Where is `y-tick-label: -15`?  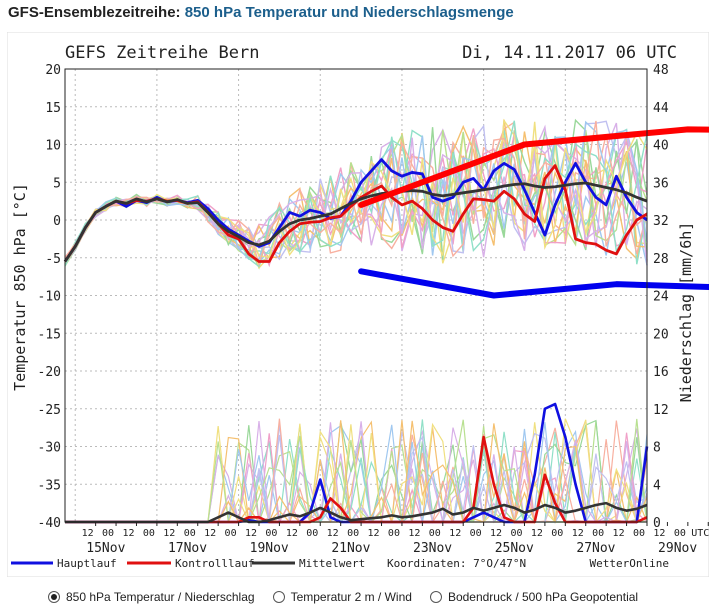 y-tick-label: -15 is located at coordinates (49, 334).